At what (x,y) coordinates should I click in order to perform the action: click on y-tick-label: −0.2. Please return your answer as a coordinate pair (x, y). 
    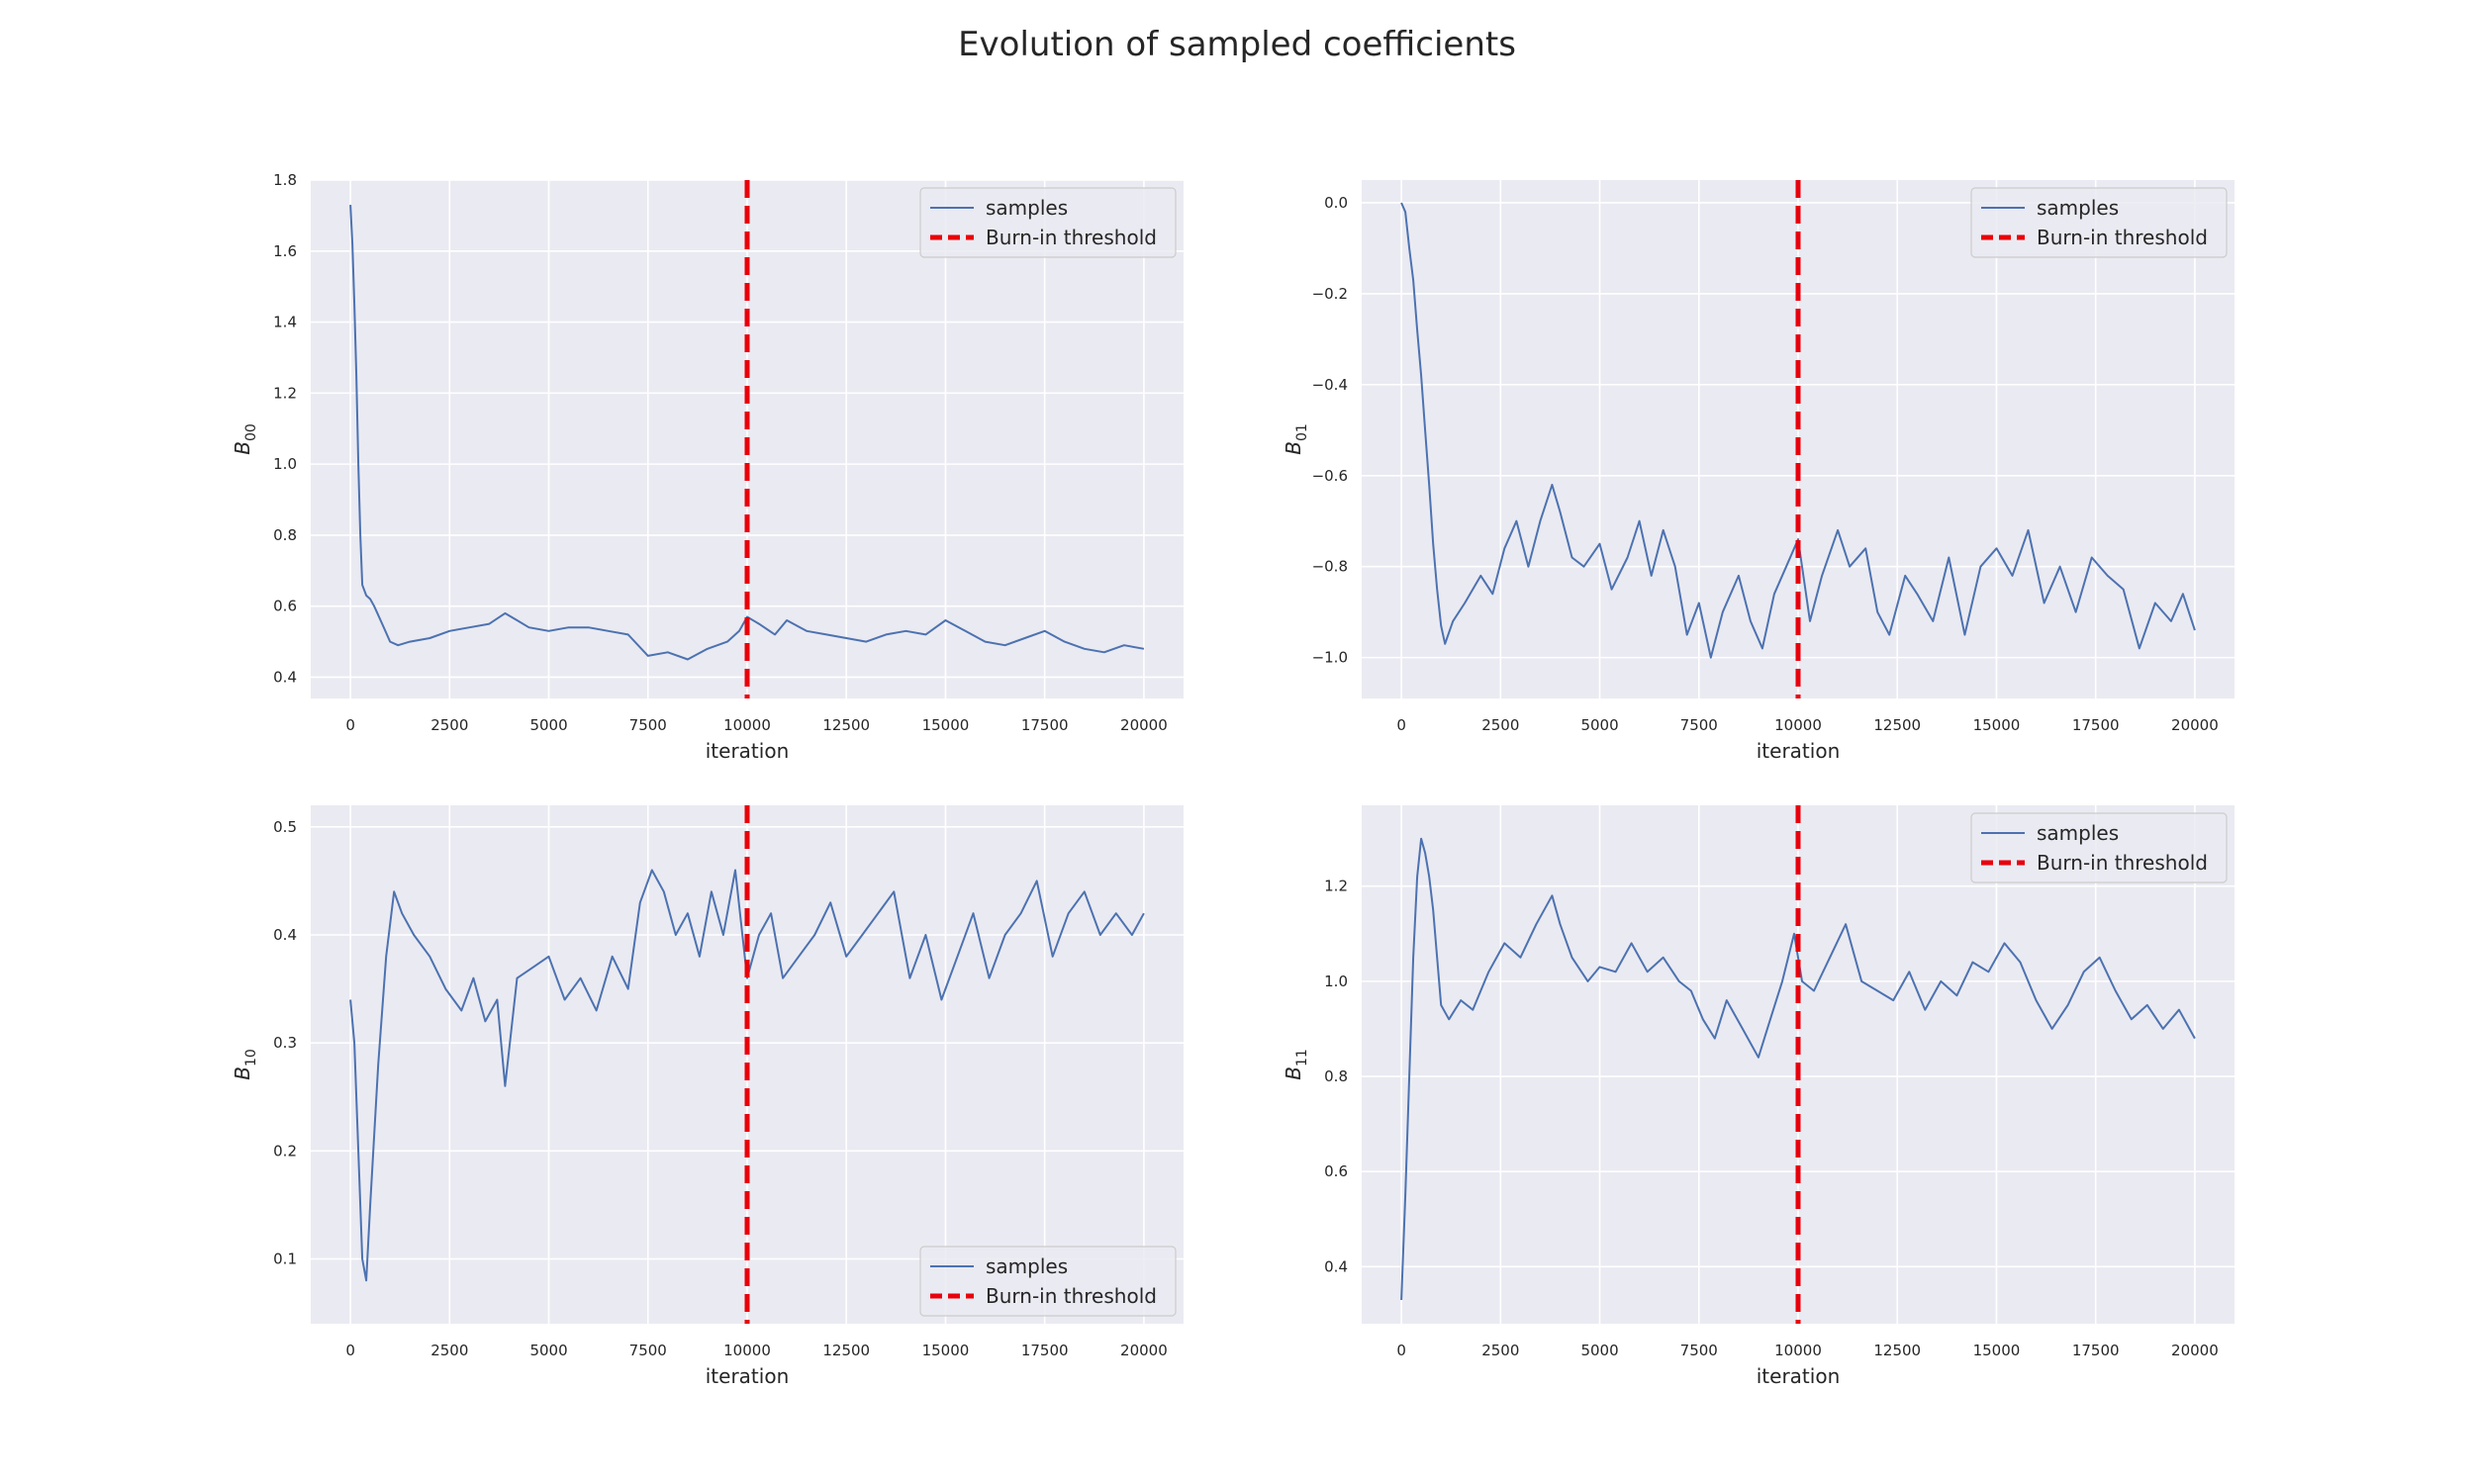
    Looking at the image, I should click on (1330, 294).